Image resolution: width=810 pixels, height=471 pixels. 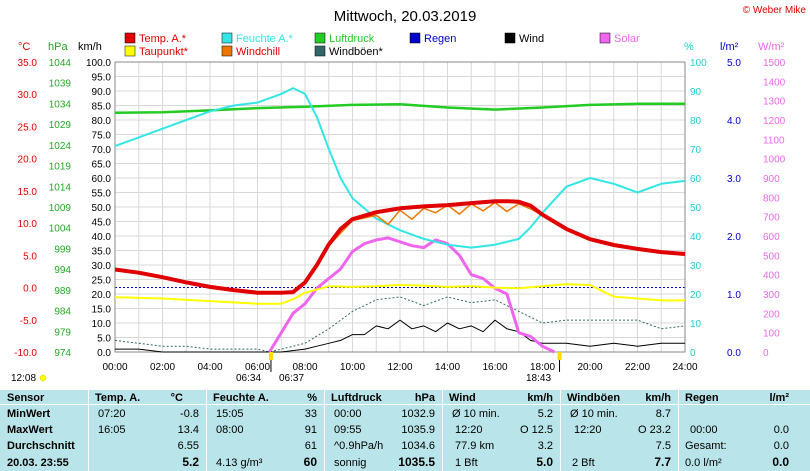 I want to click on pressure-tick-label: 989, so click(x=62, y=291).